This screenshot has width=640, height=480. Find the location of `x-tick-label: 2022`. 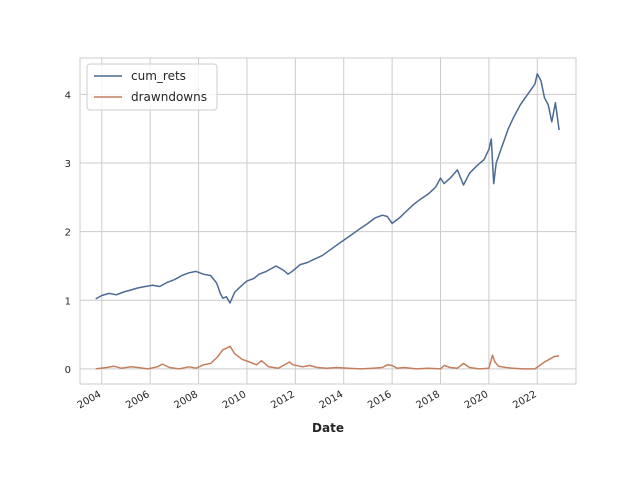

x-tick-label: 2022 is located at coordinates (525, 400).